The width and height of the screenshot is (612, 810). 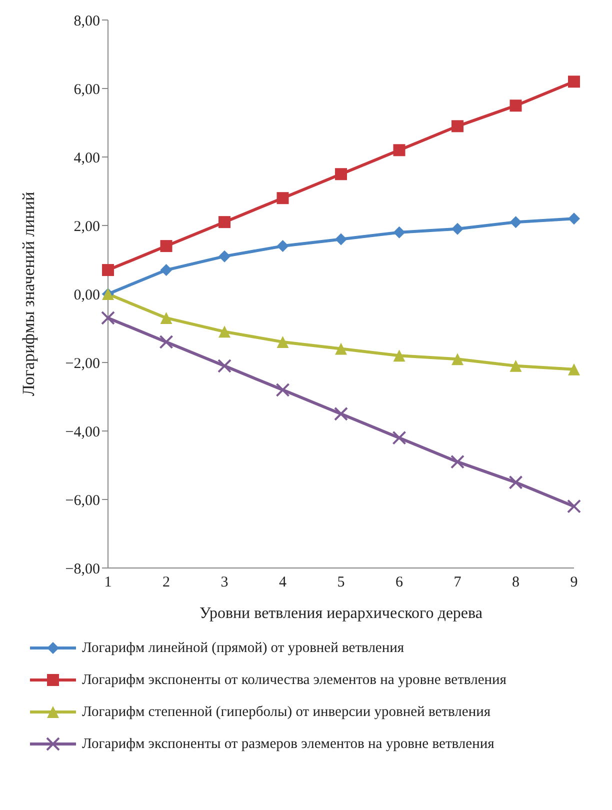 I want to click on x-tick-label: 4, so click(x=283, y=582).